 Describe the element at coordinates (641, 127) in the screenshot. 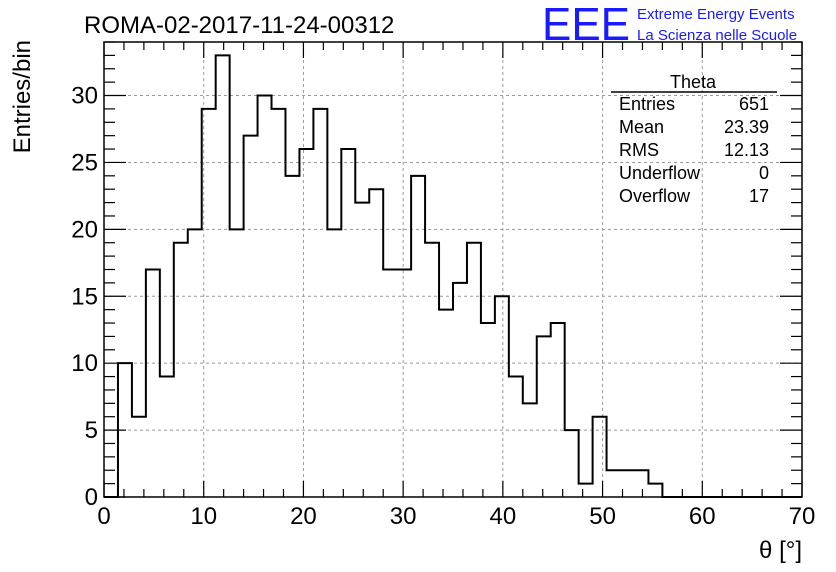

I see `stats-label: Mean` at that location.